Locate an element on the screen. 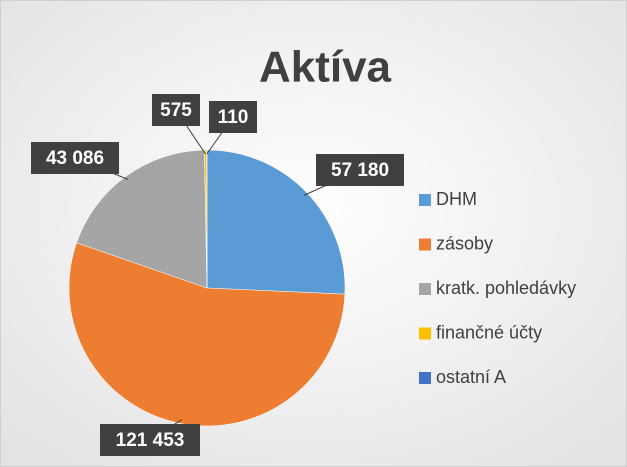  legend-label: kratk. pohledávky is located at coordinates (506, 288).